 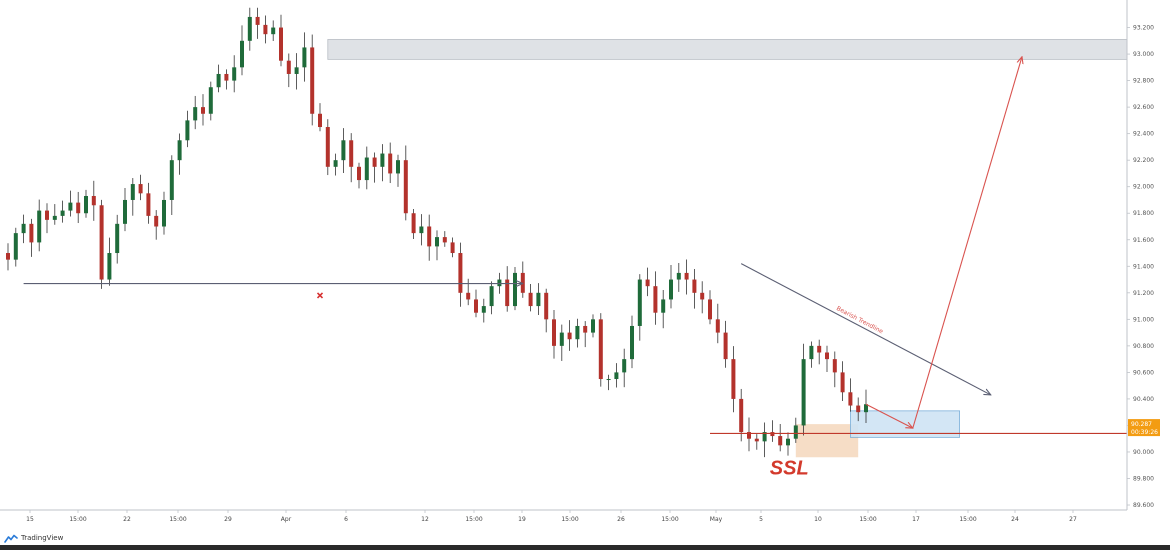 What do you see at coordinates (1143, 319) in the screenshot?
I see `price-tick-label: 91.000` at bounding box center [1143, 319].